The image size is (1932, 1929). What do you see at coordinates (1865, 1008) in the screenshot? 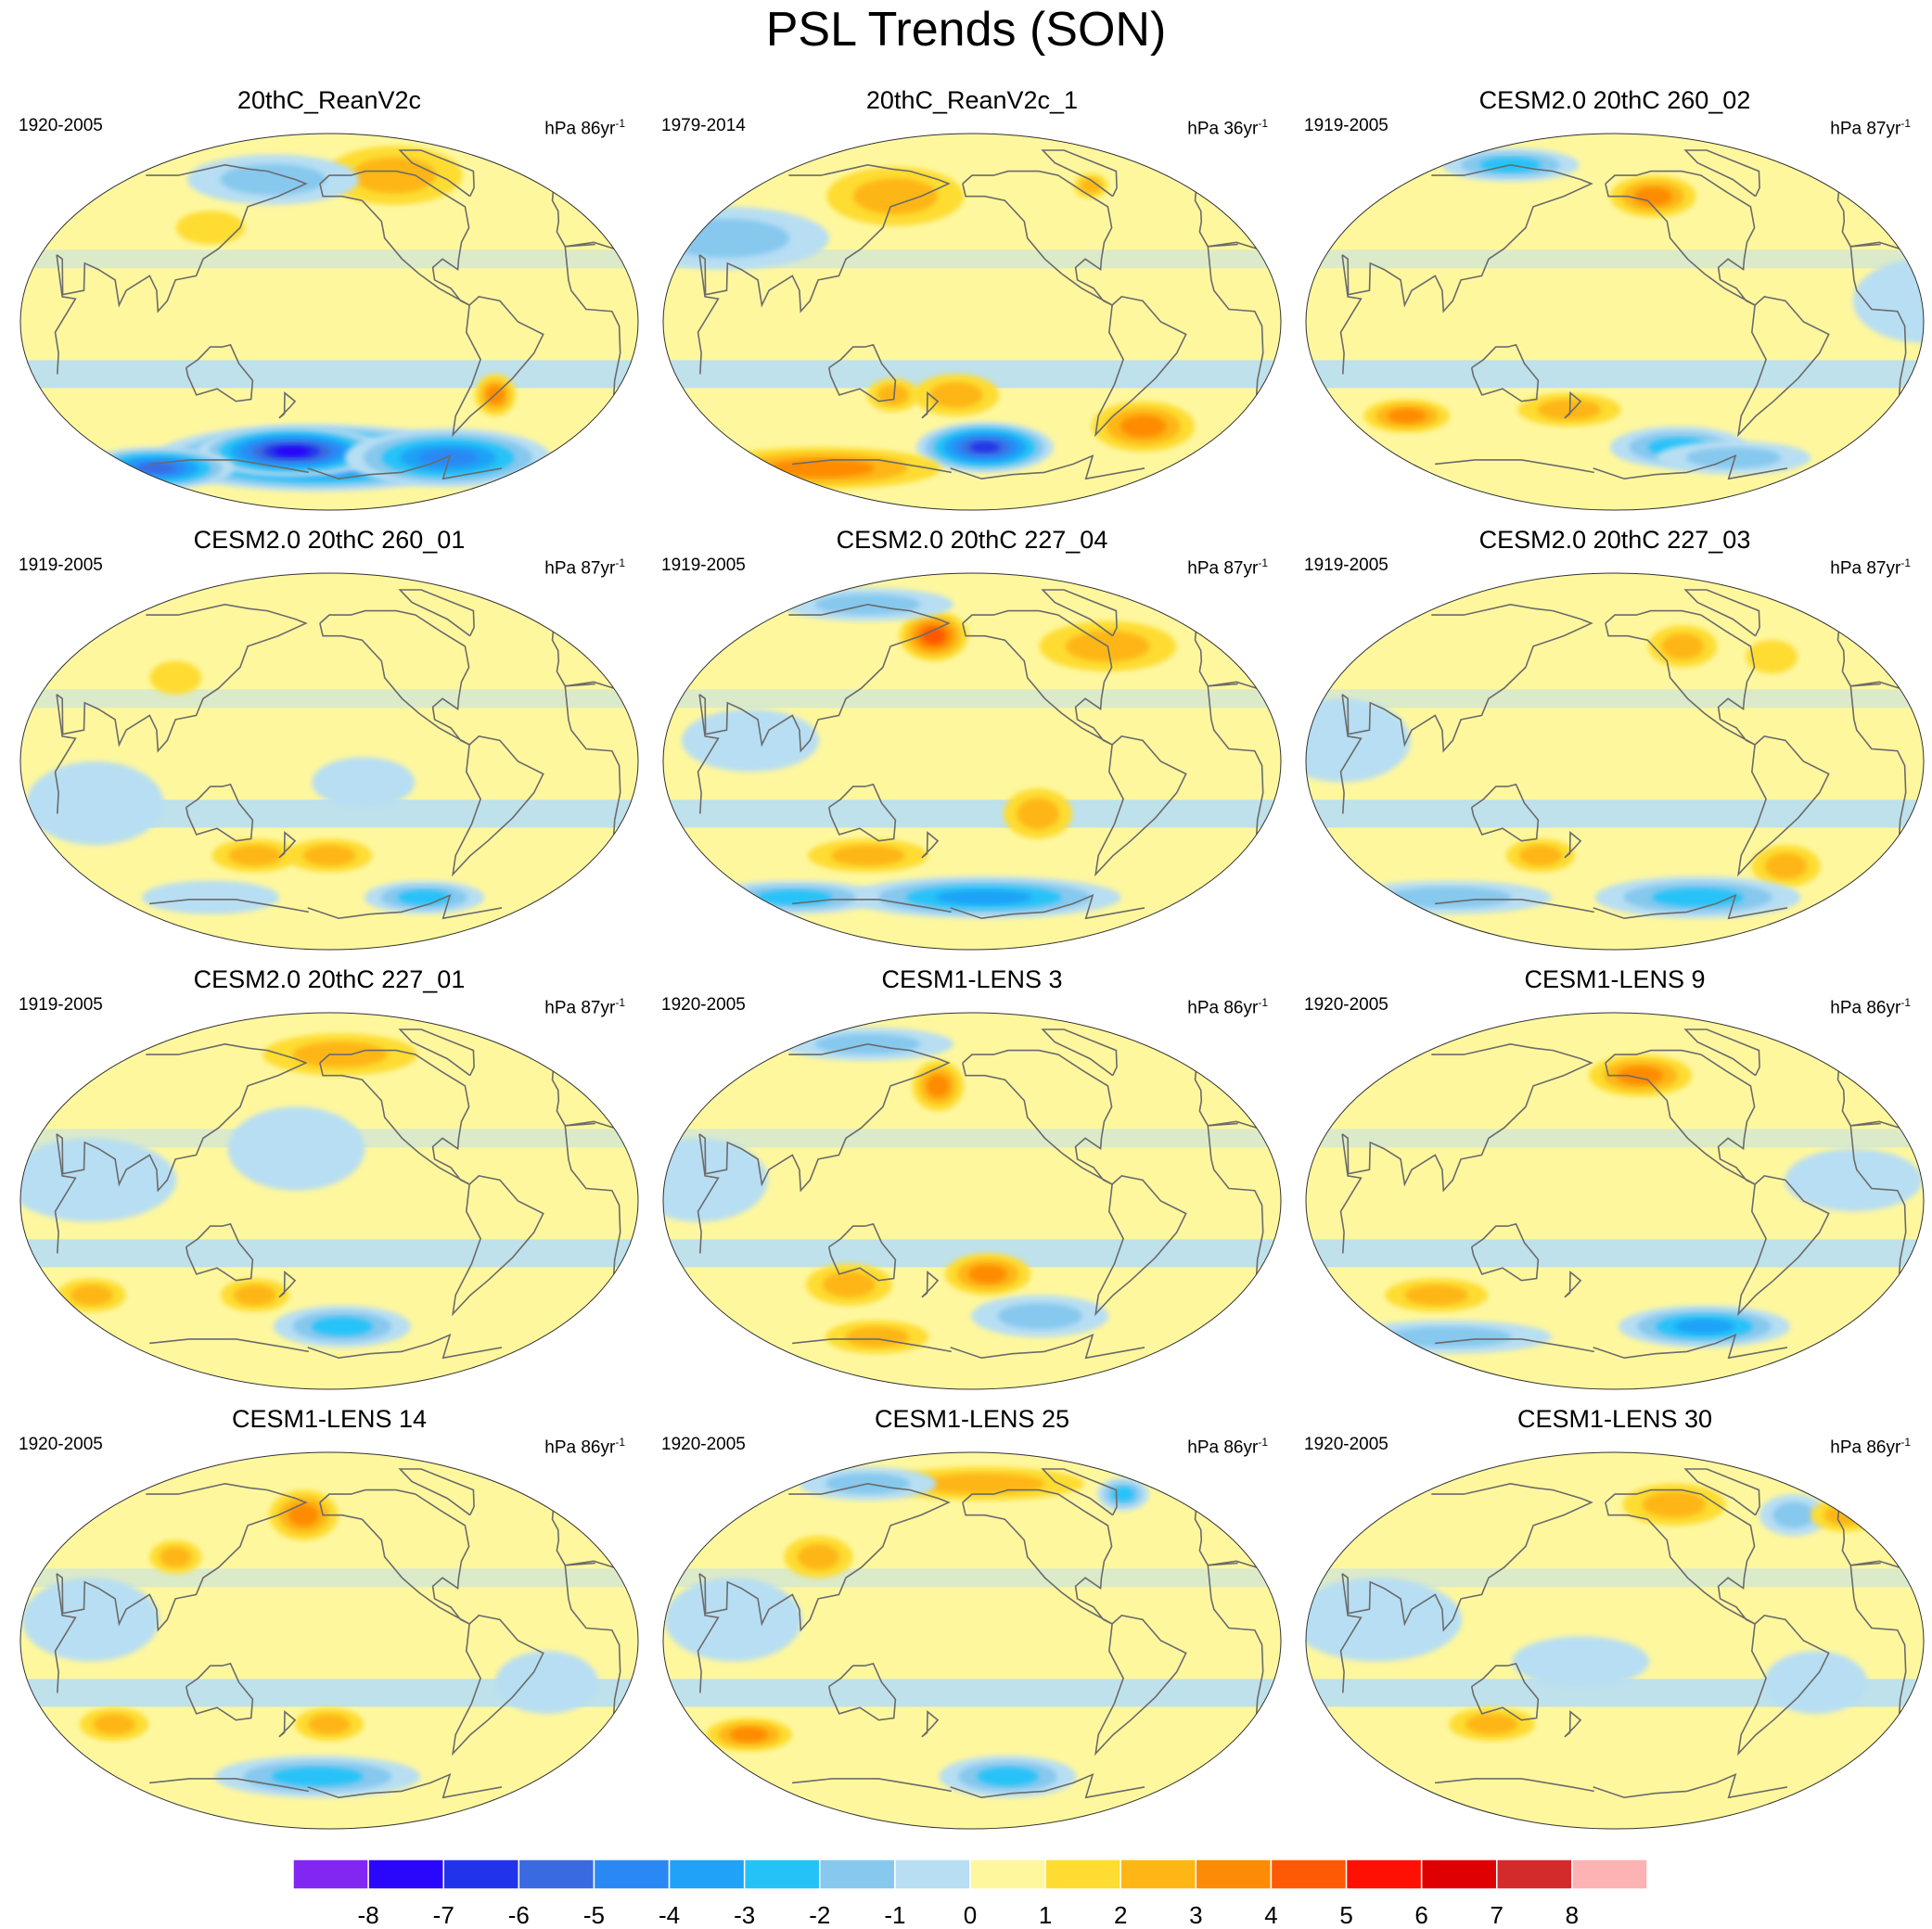
I see `panel-units-base: hPa 86yr` at bounding box center [1865, 1008].